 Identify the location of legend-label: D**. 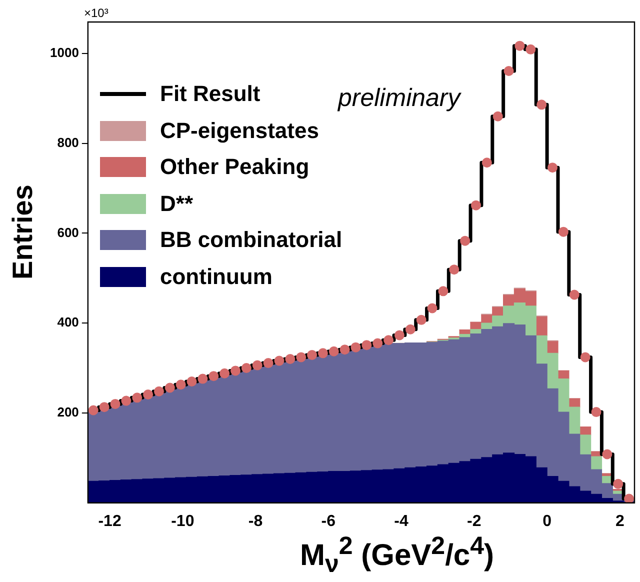
(177, 203).